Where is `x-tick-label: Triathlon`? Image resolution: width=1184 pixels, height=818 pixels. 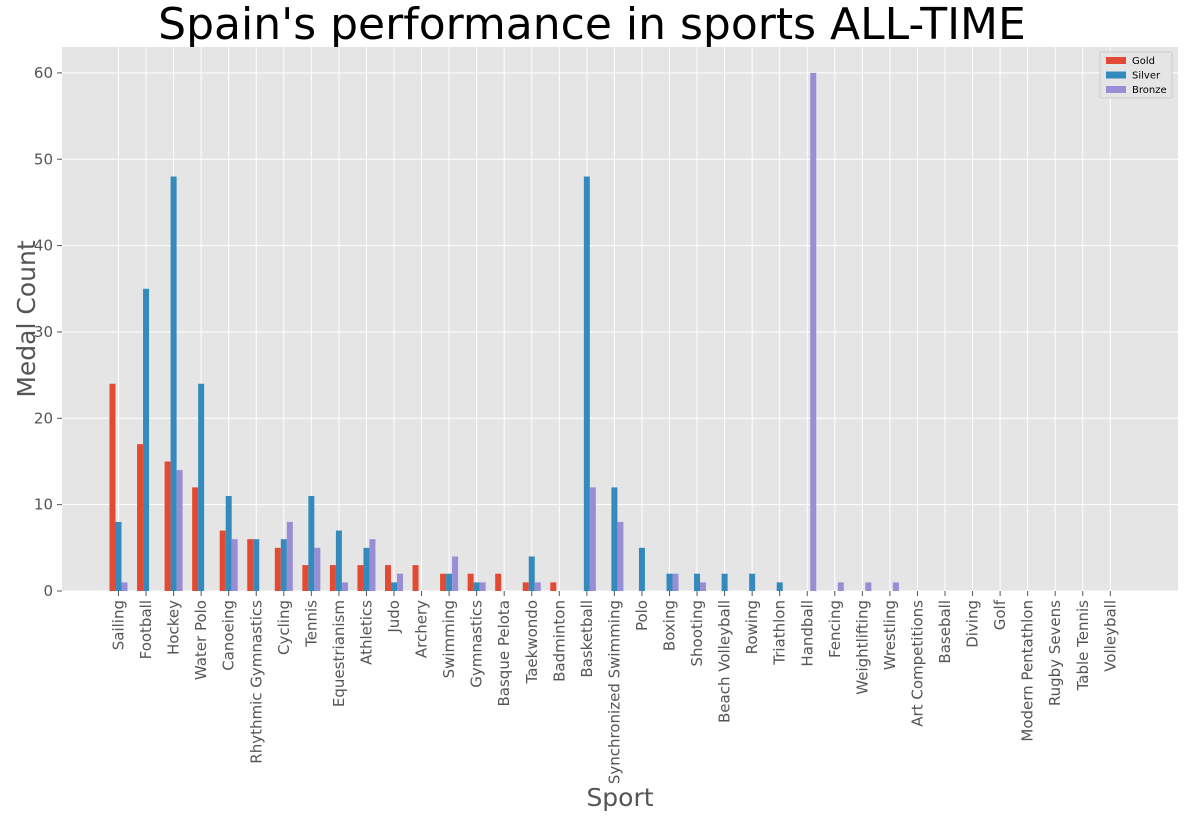
x-tick-label: Triathlon is located at coordinates (780, 633).